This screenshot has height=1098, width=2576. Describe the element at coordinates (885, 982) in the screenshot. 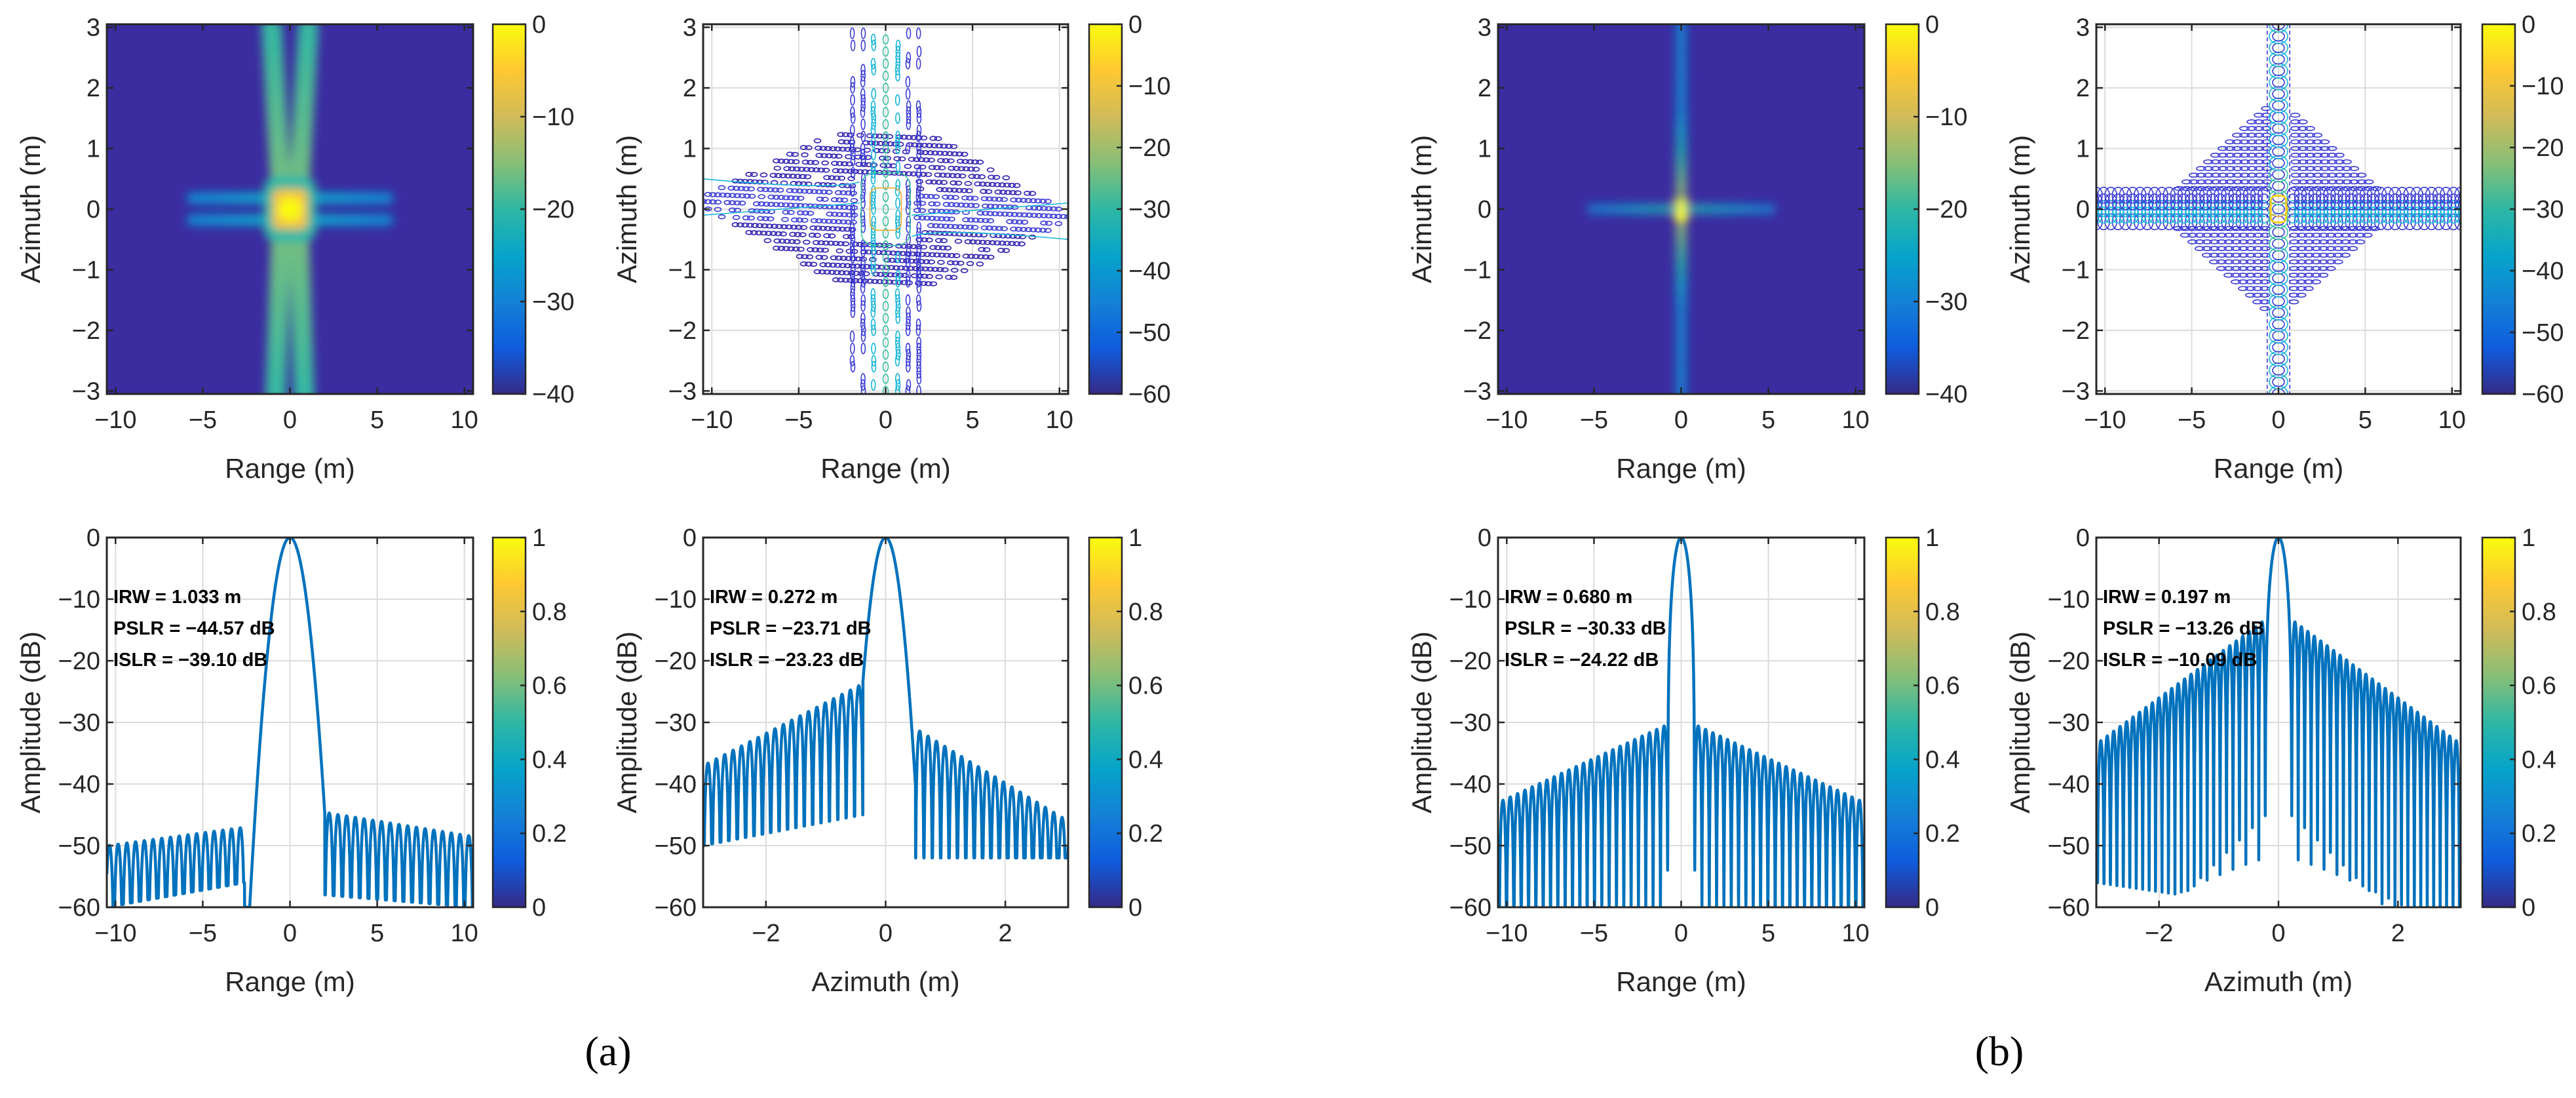

I see `x-axis-label: Azimuth (m)` at that location.